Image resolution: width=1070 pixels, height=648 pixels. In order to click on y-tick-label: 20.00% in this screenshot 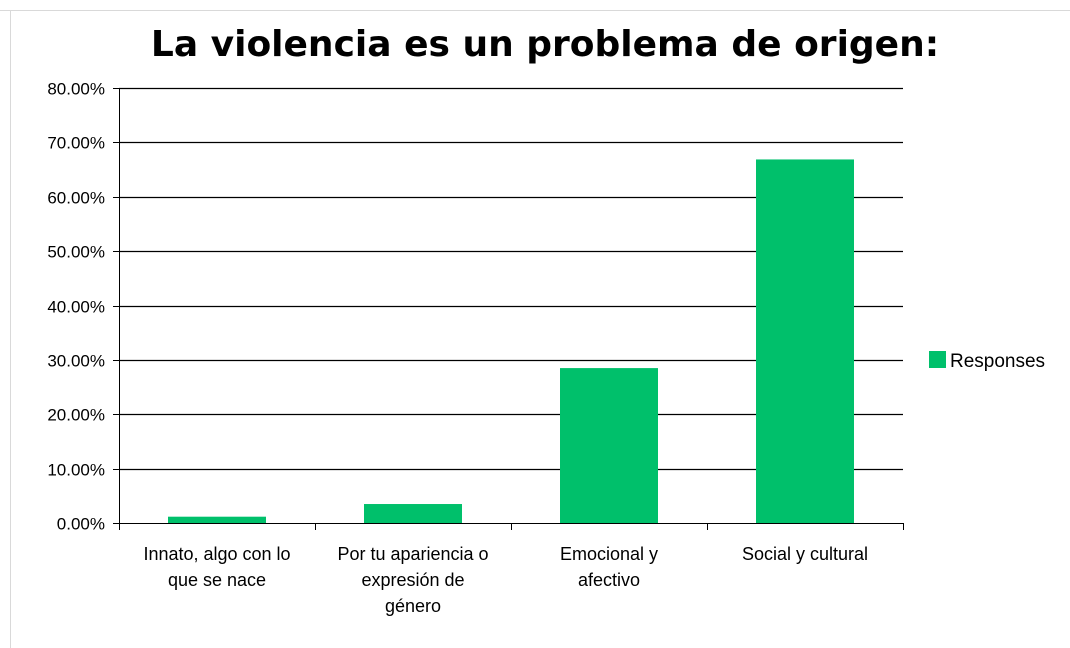, I will do `click(76, 415)`.